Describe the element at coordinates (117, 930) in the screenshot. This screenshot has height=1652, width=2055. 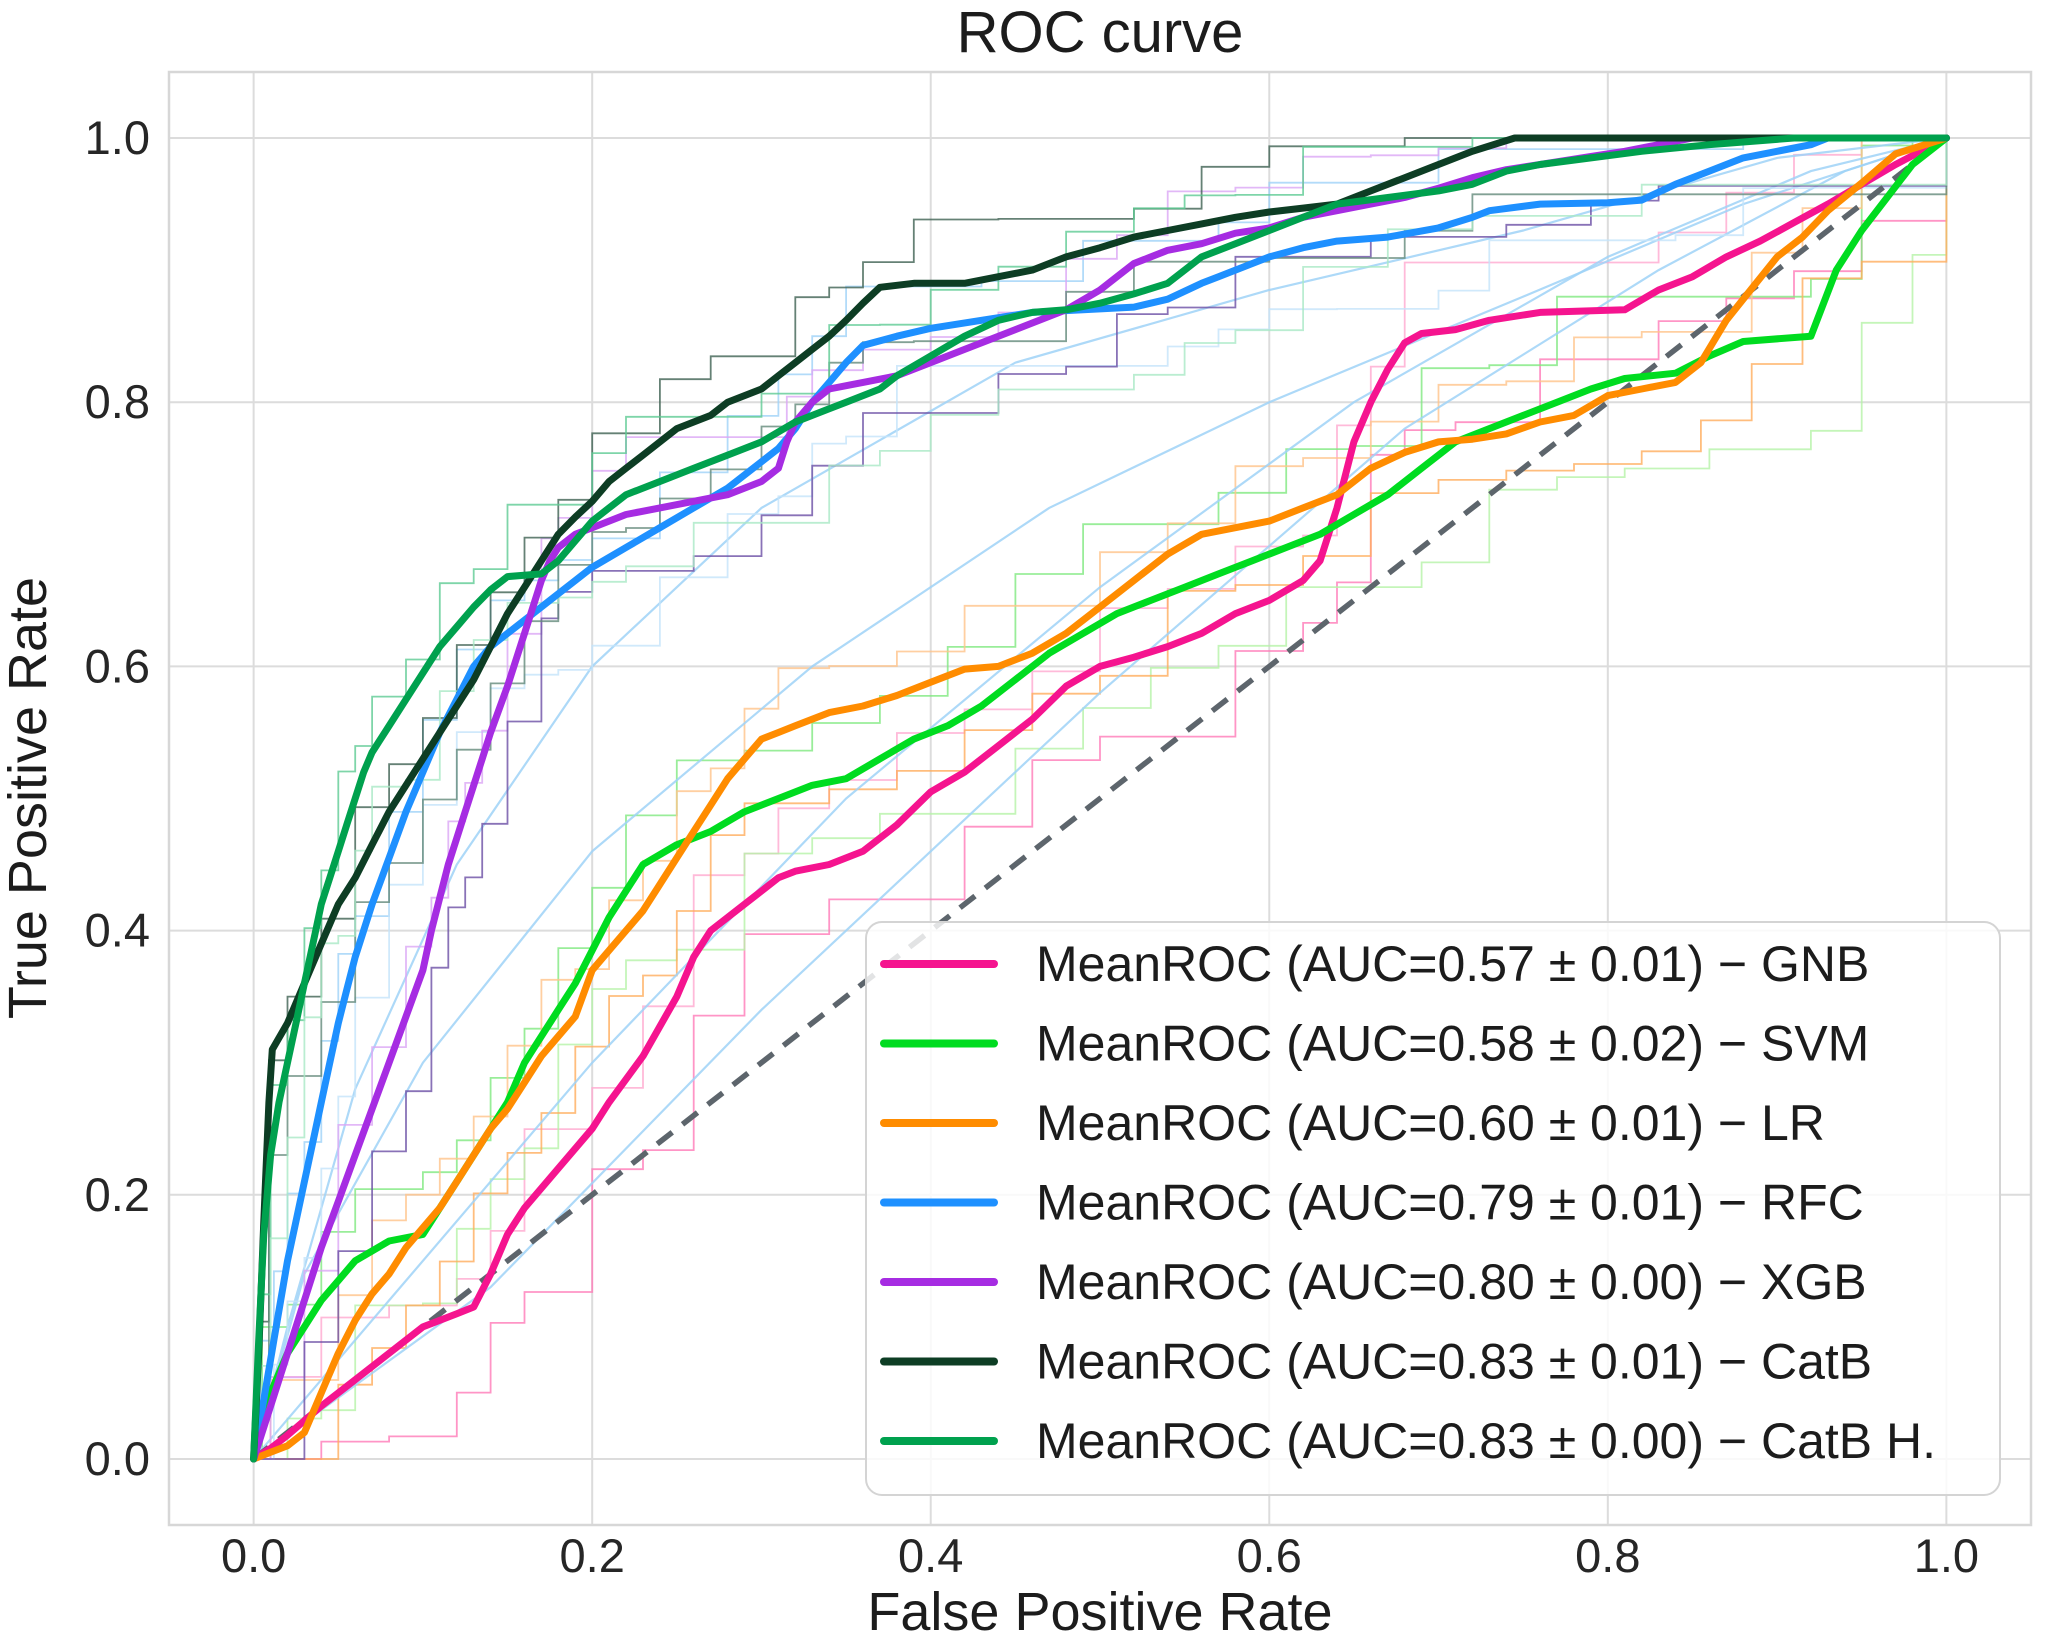
I see `y-tick-label: 0.4` at that location.